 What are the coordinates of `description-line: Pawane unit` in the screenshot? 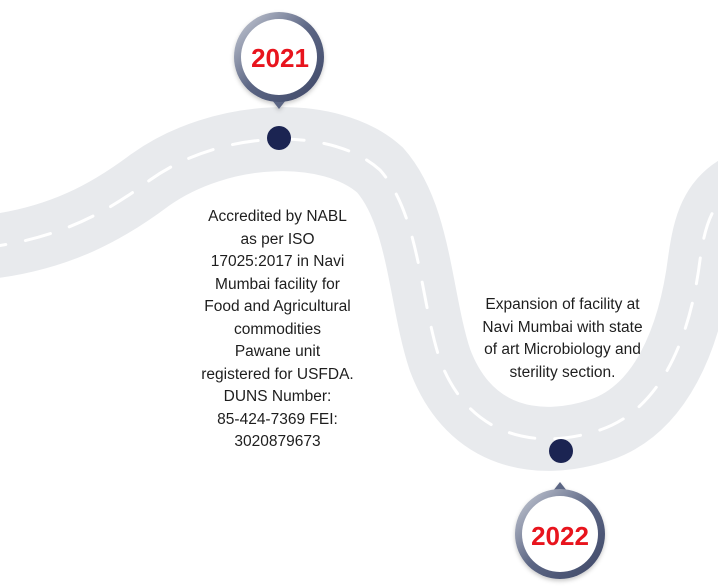 It's located at (277, 351).